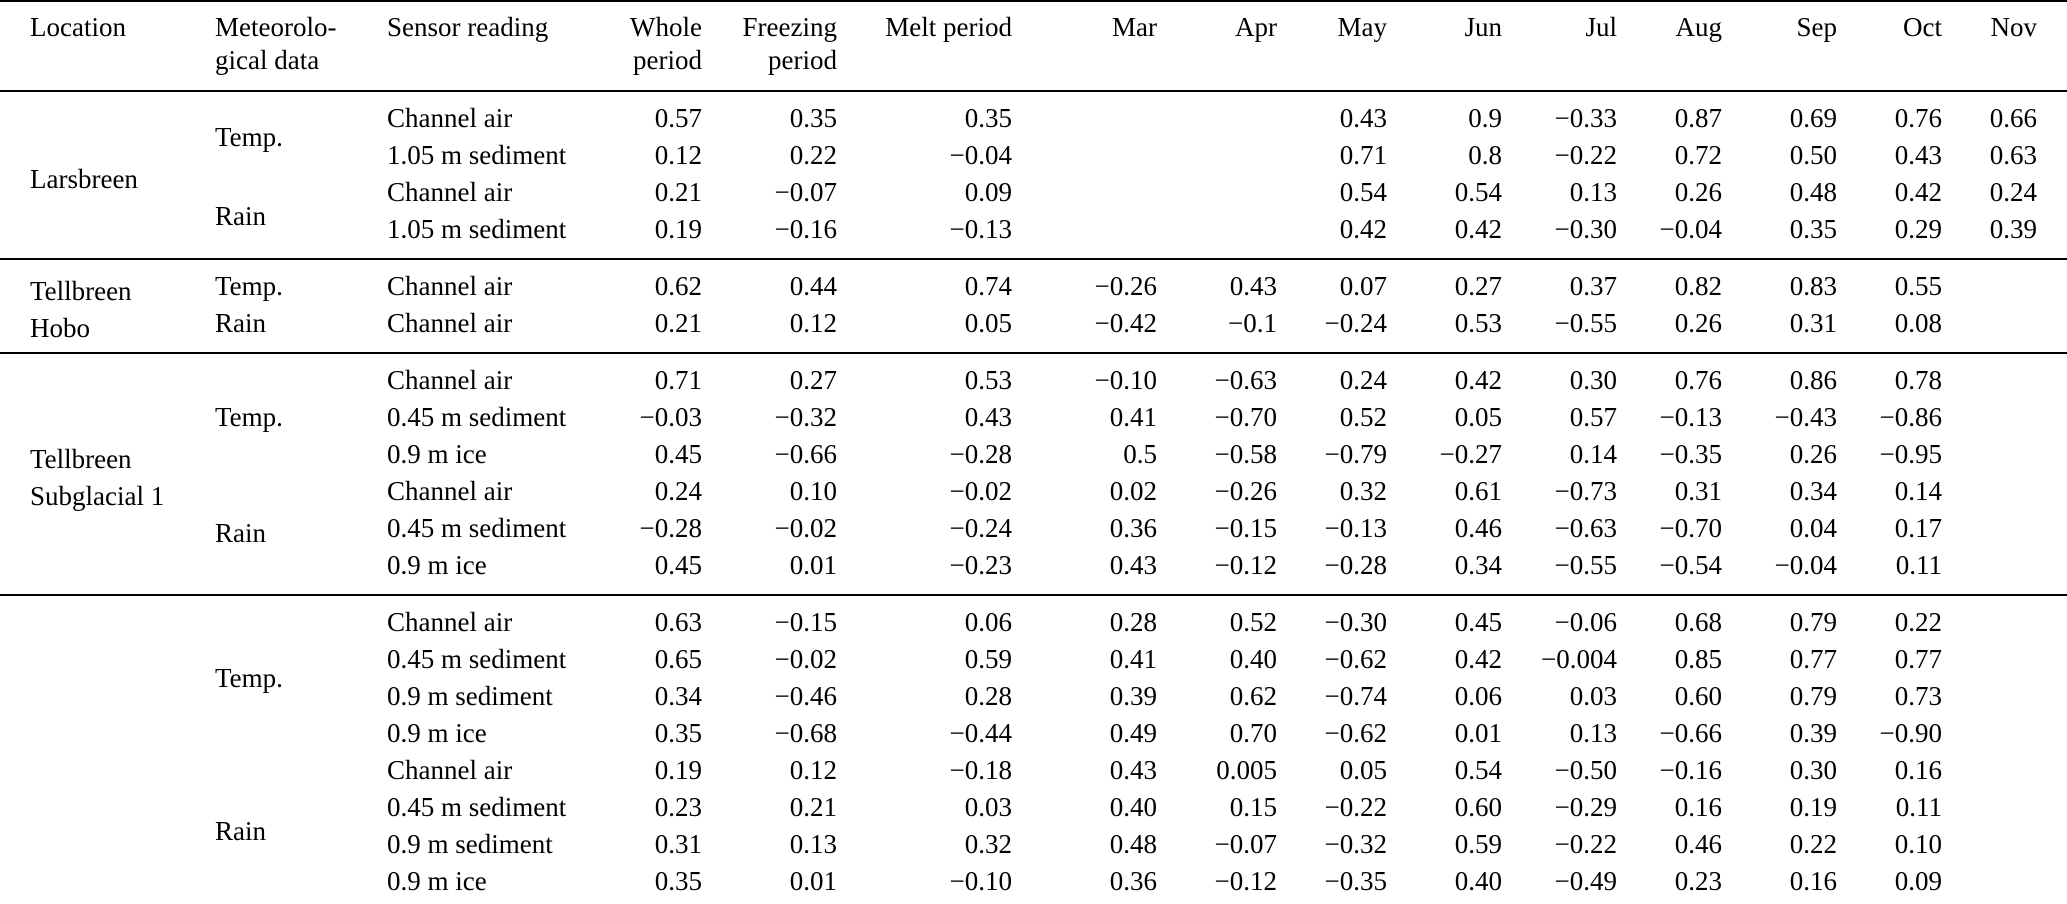  What do you see at coordinates (1585, 118) in the screenshot?
I see `value-cell: −0.33` at bounding box center [1585, 118].